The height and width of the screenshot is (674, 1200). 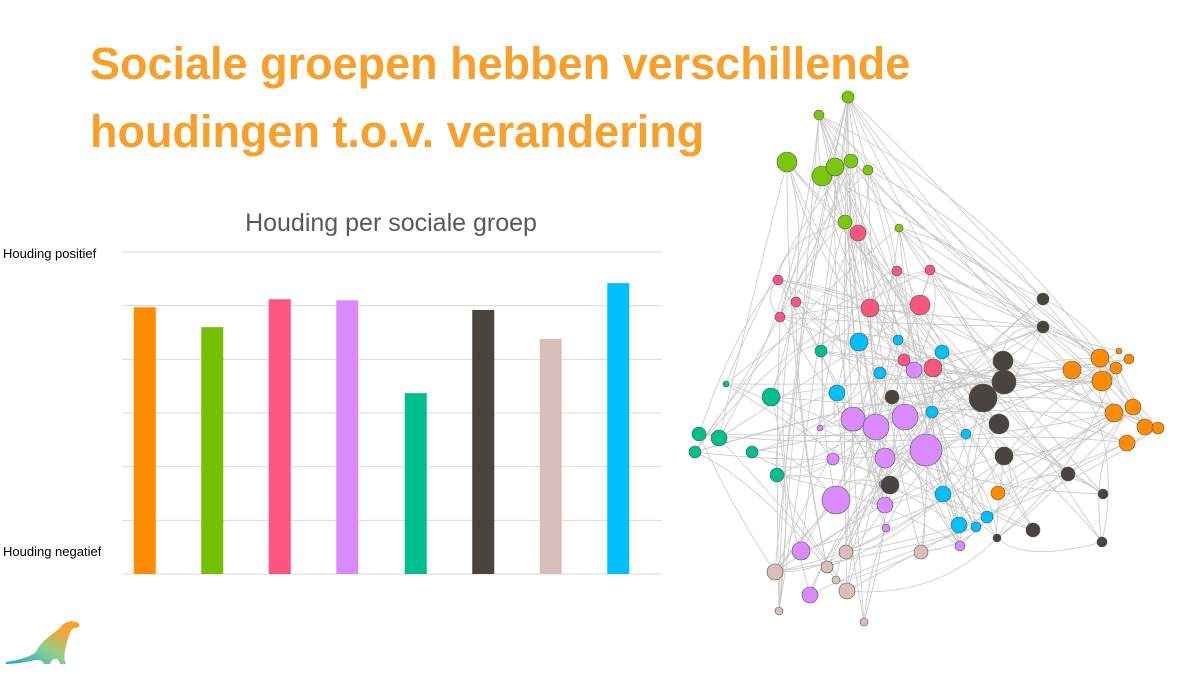 I want to click on chart-title: Houding per sociale groep, so click(x=391, y=223).